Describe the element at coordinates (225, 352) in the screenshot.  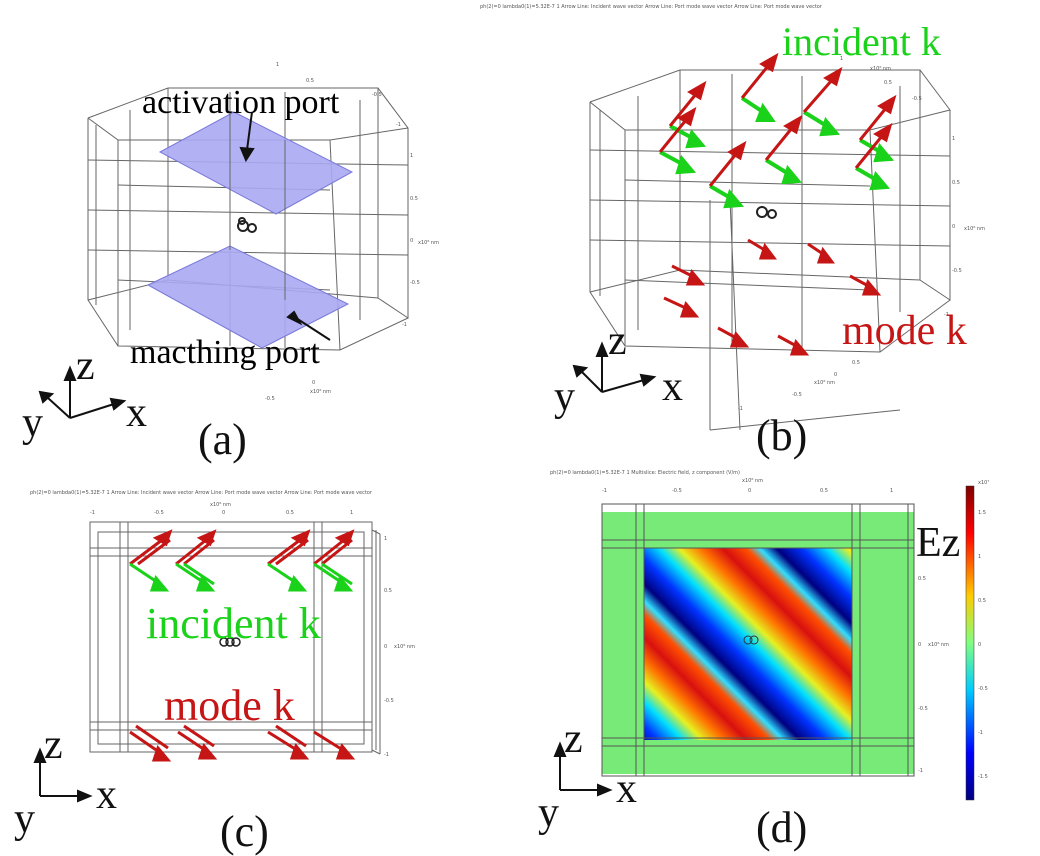
I see `matching-port-label: macthing port` at that location.